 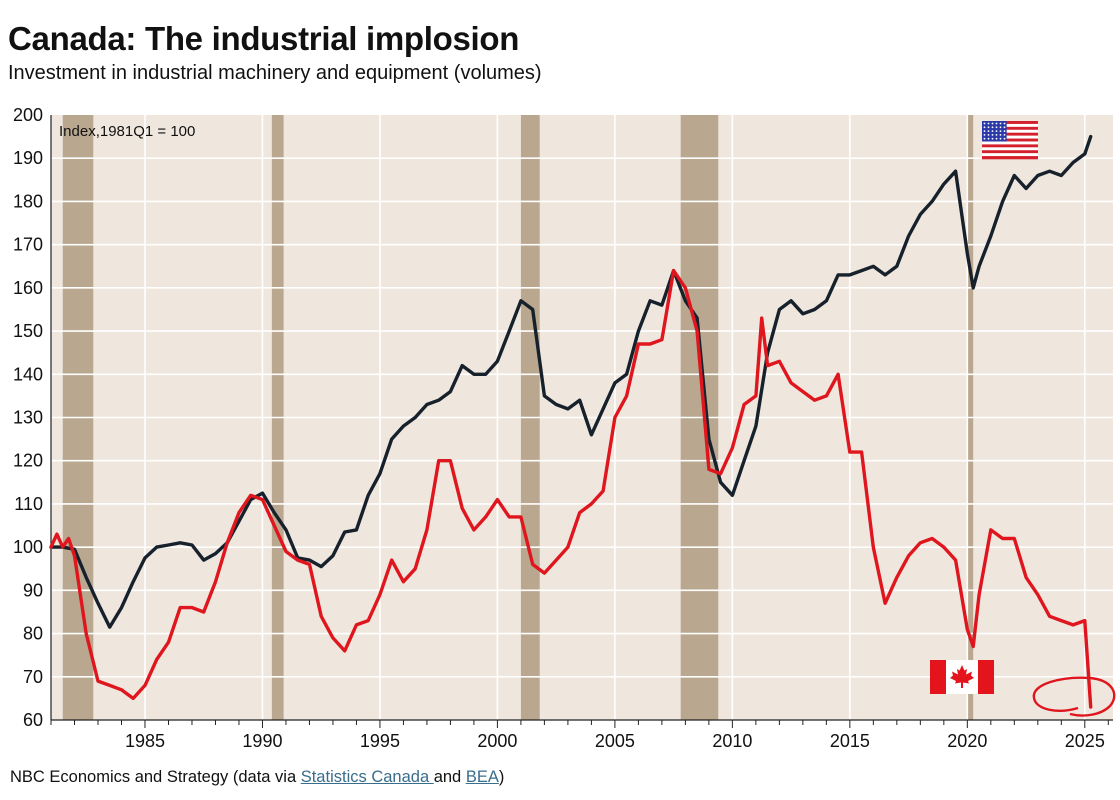 What do you see at coordinates (33, 720) in the screenshot?
I see `y-tick-label: 60` at bounding box center [33, 720].